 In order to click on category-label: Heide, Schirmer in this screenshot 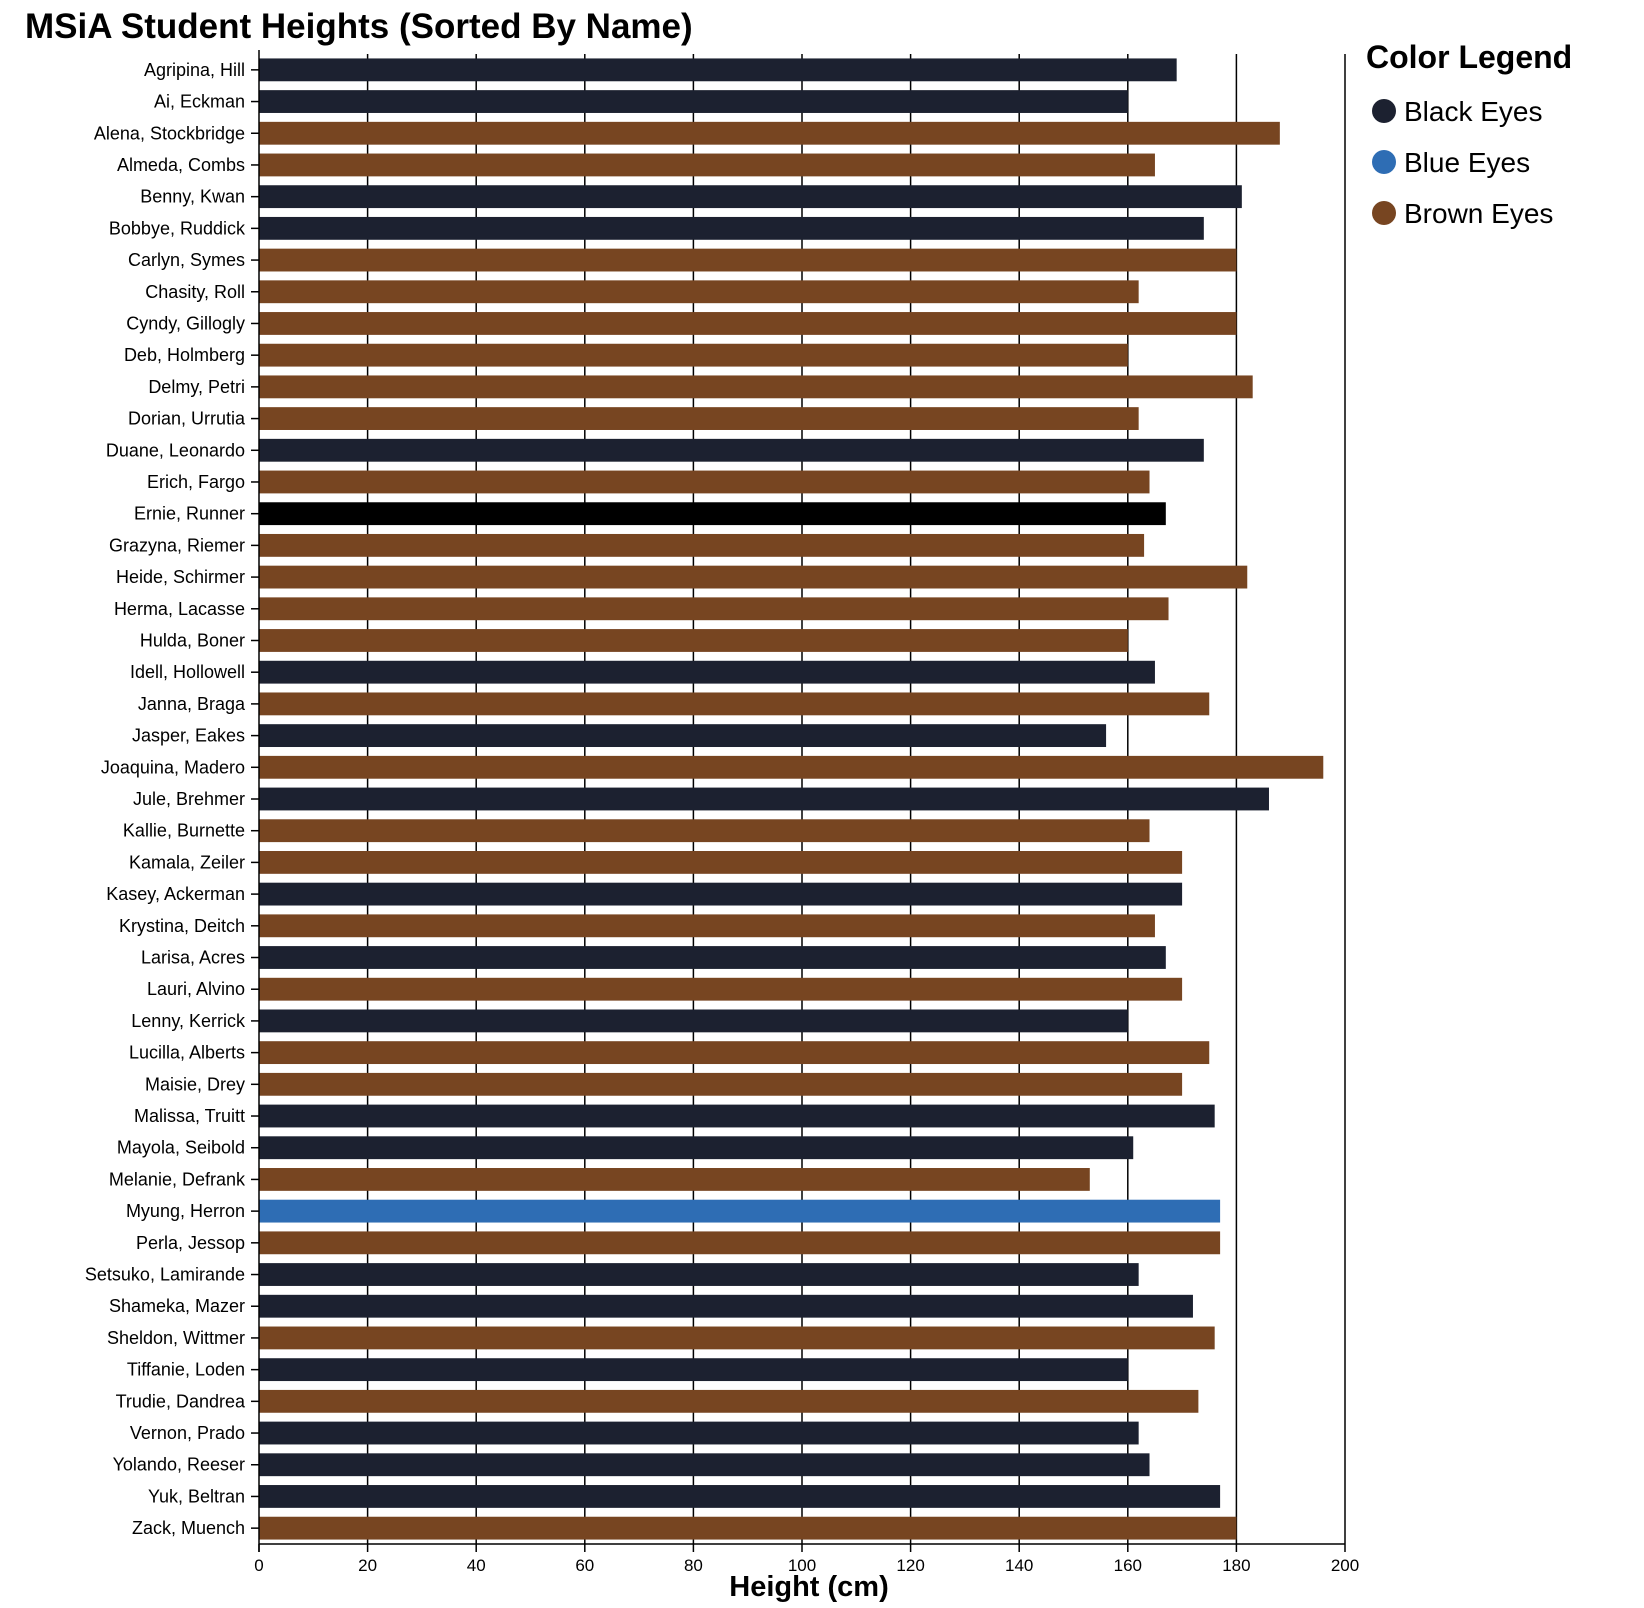, I will do `click(180, 577)`.